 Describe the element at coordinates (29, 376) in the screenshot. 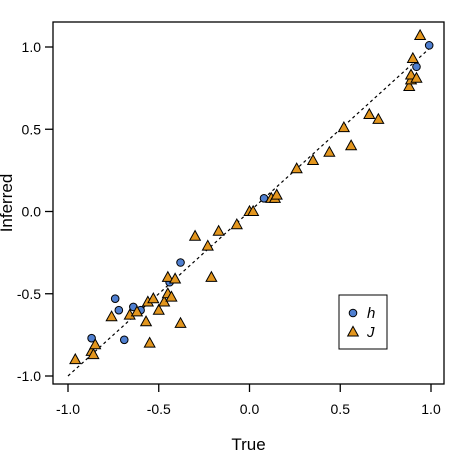

I see `y-tick-label: -1.0` at that location.